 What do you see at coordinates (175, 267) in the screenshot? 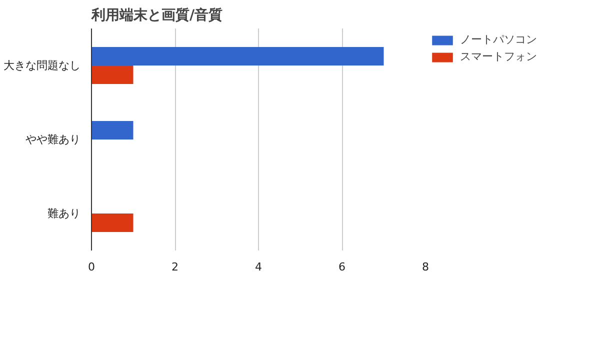
I see `x-tick-label: 2` at bounding box center [175, 267].